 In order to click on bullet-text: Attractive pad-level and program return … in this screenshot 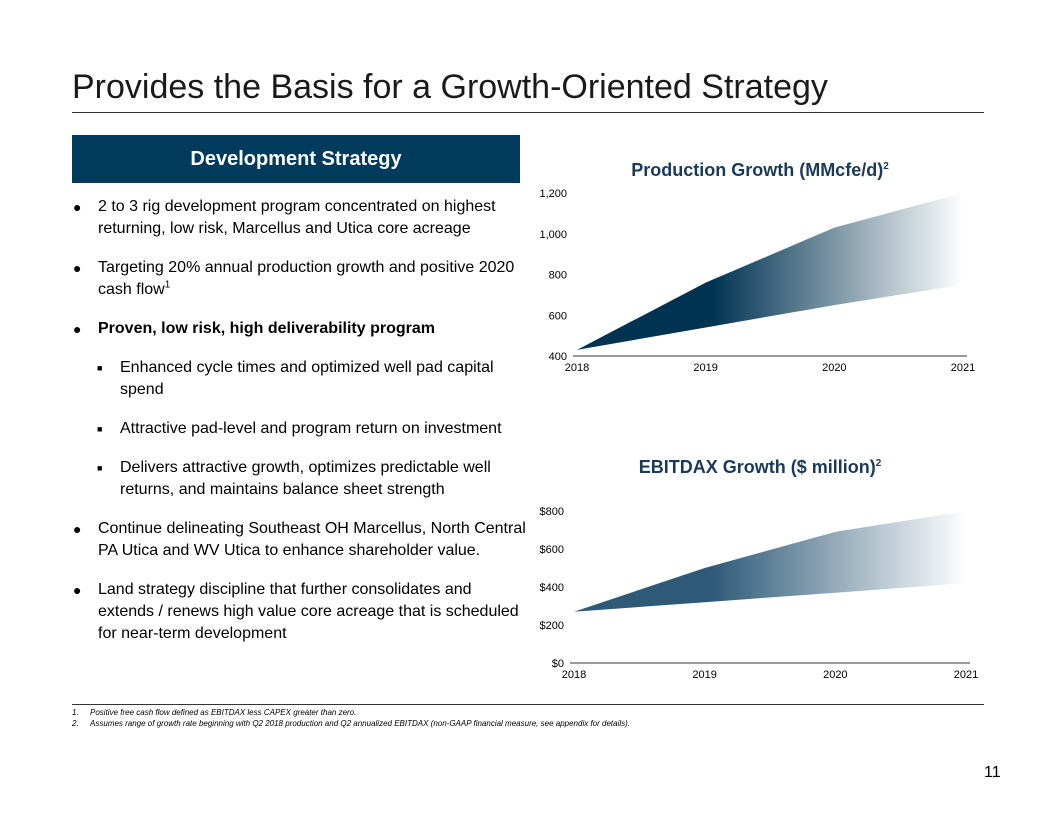, I will do `click(311, 428)`.